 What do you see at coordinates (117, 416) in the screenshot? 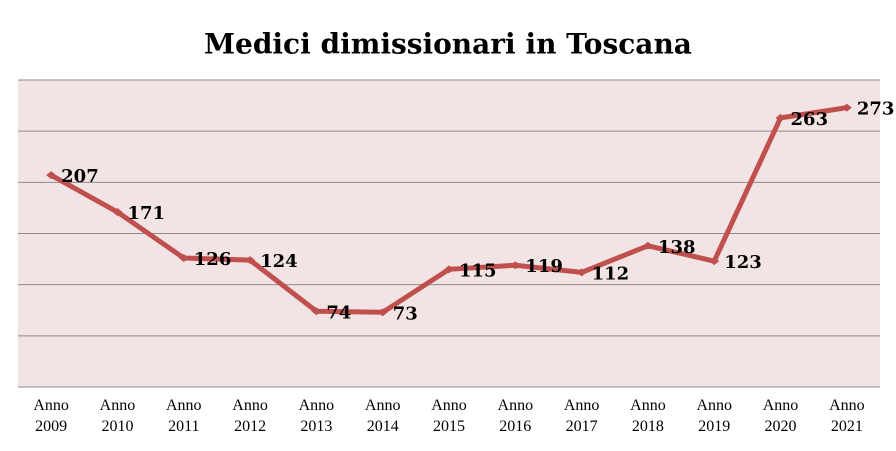
I see `x-tick-label: Anno 2010` at bounding box center [117, 416].